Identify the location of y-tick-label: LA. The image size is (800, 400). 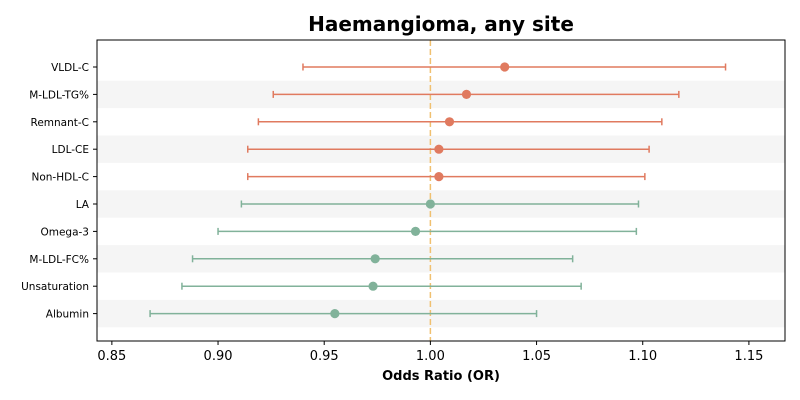
(83, 205).